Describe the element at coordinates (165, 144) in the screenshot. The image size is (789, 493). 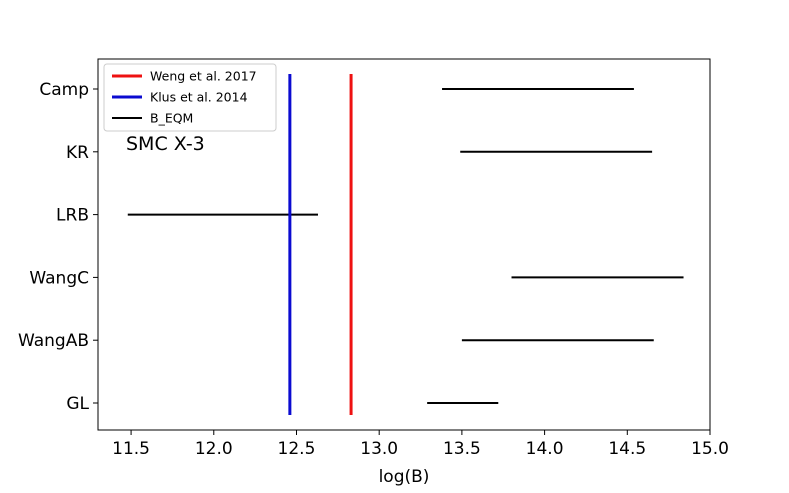
I see `chart-annotation: SMC X-3` at that location.